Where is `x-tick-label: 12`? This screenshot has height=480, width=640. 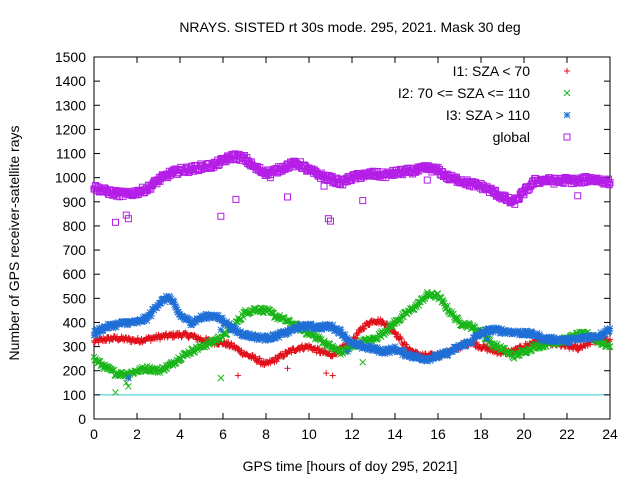 x-tick-label: 12 is located at coordinates (352, 434).